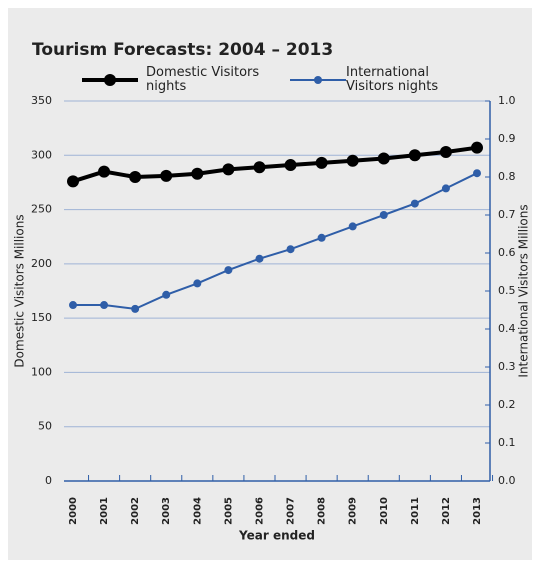 This screenshot has height=567, width=540. What do you see at coordinates (73, 511) in the screenshot?
I see `x-tick-label: 2000` at bounding box center [73, 511].